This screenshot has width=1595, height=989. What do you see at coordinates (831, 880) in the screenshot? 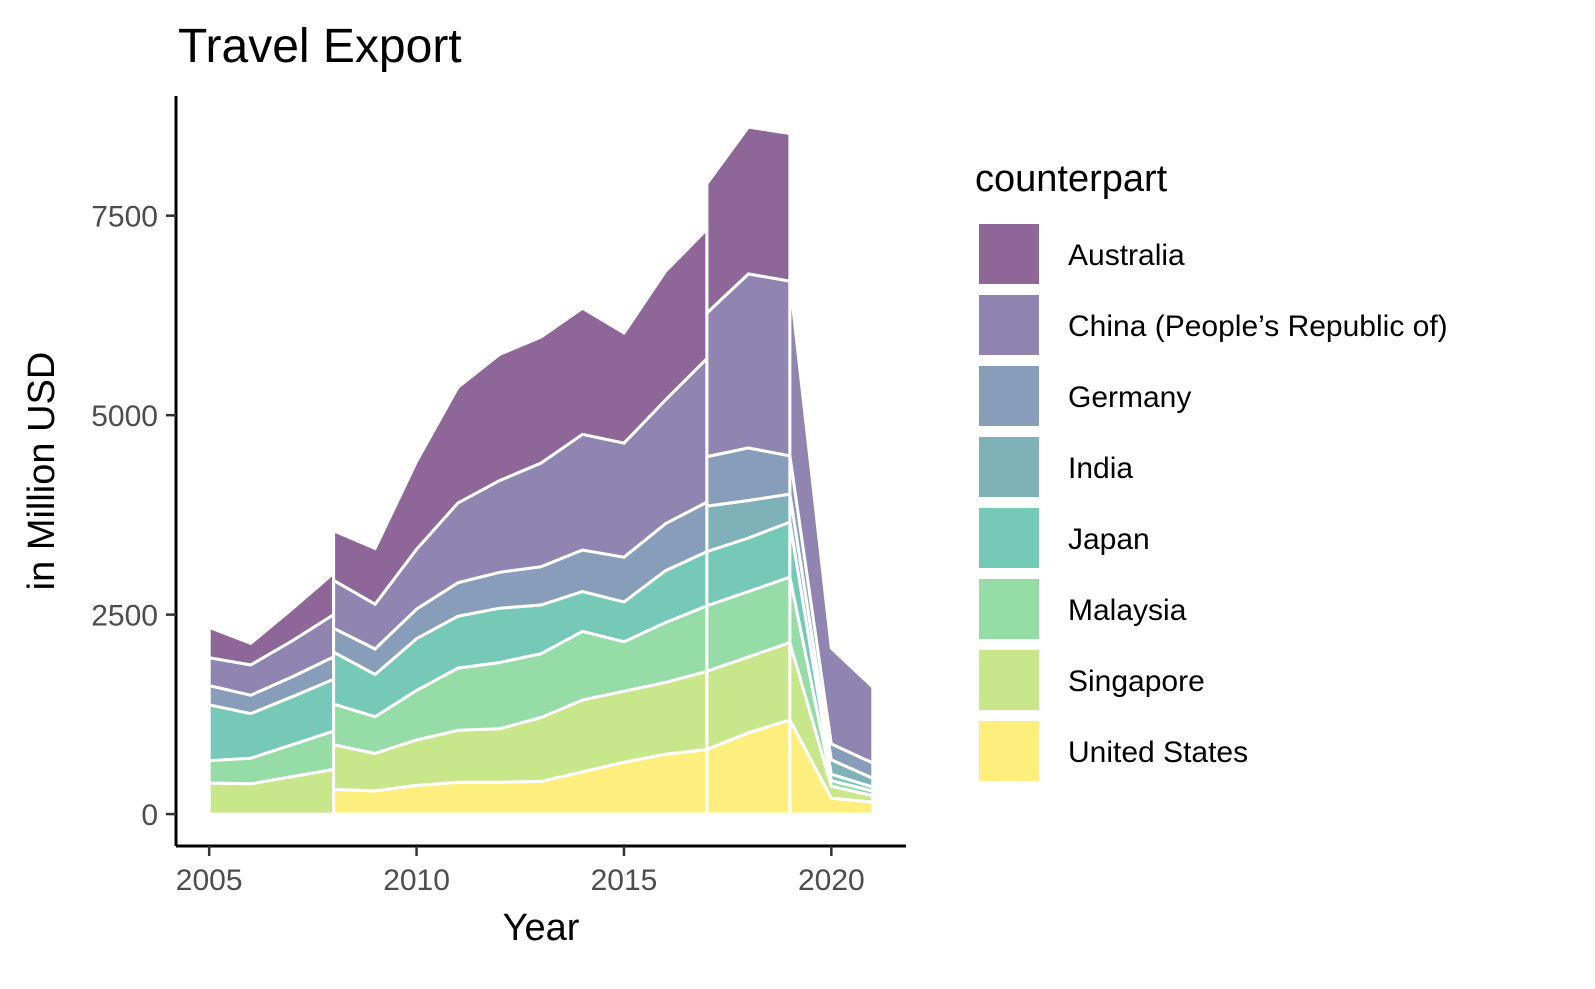
I see `x-tick-label: 2020` at bounding box center [831, 880].